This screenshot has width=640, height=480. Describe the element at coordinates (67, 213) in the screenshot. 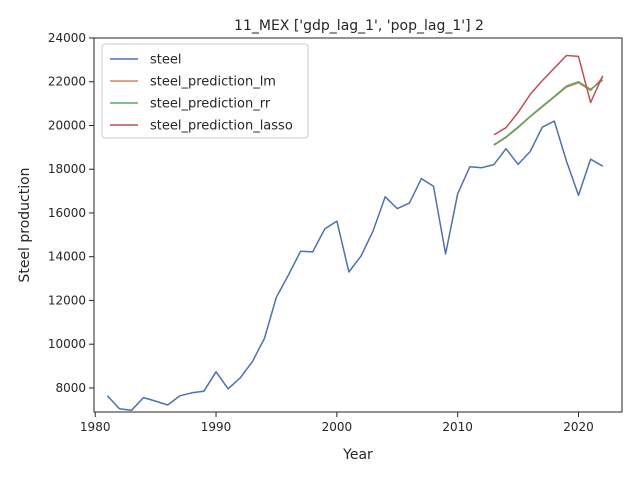

I see `y-tick-label: 16000` at that location.